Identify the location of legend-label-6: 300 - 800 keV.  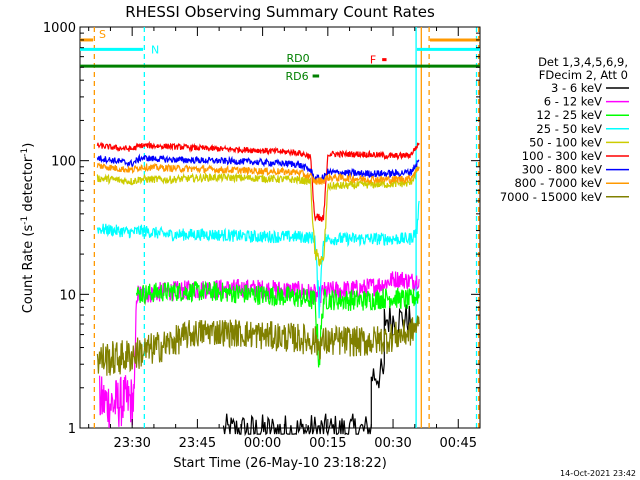
(562, 170).